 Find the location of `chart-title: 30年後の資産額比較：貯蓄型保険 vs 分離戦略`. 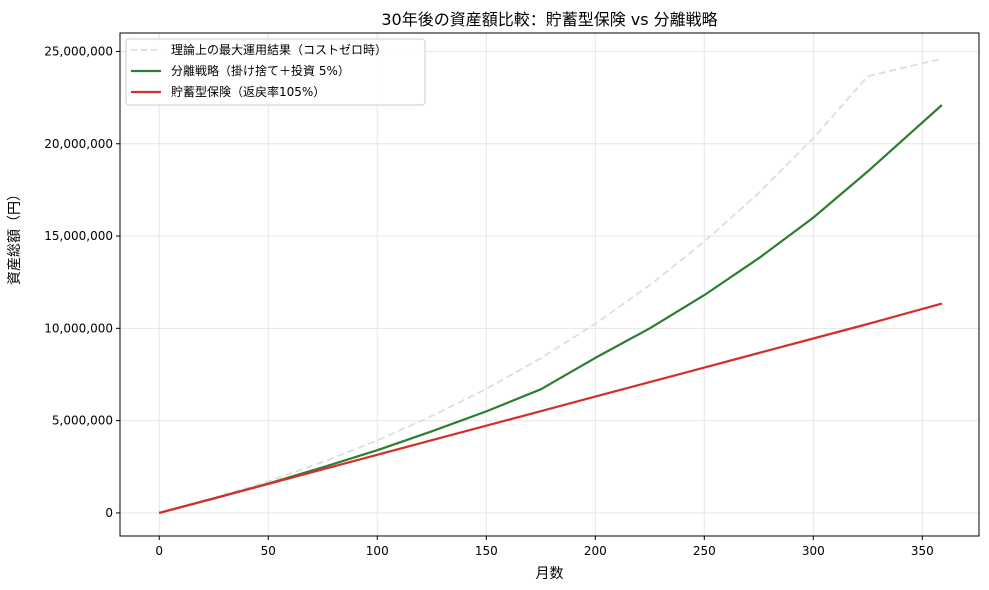

chart-title: 30年後の資産額比較：貯蓄型保険 vs 分離戦略 is located at coordinates (549, 19).